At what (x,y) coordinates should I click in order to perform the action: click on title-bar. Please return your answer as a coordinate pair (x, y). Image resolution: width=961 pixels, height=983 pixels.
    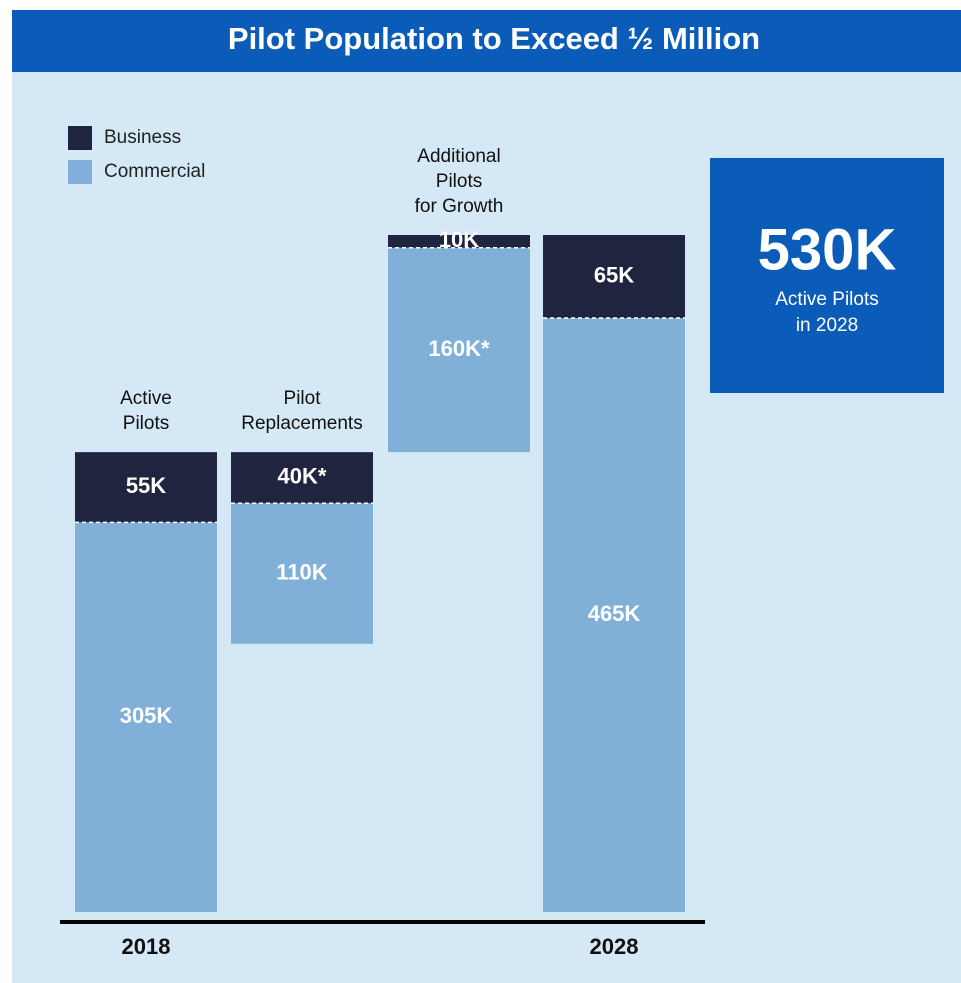
    Looking at the image, I should click on (486, 41).